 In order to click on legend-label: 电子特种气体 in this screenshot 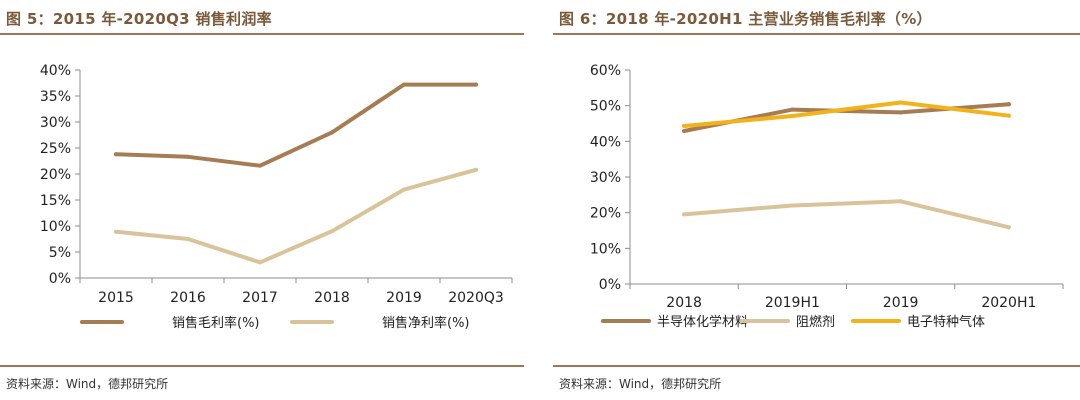, I will do `click(946, 322)`.